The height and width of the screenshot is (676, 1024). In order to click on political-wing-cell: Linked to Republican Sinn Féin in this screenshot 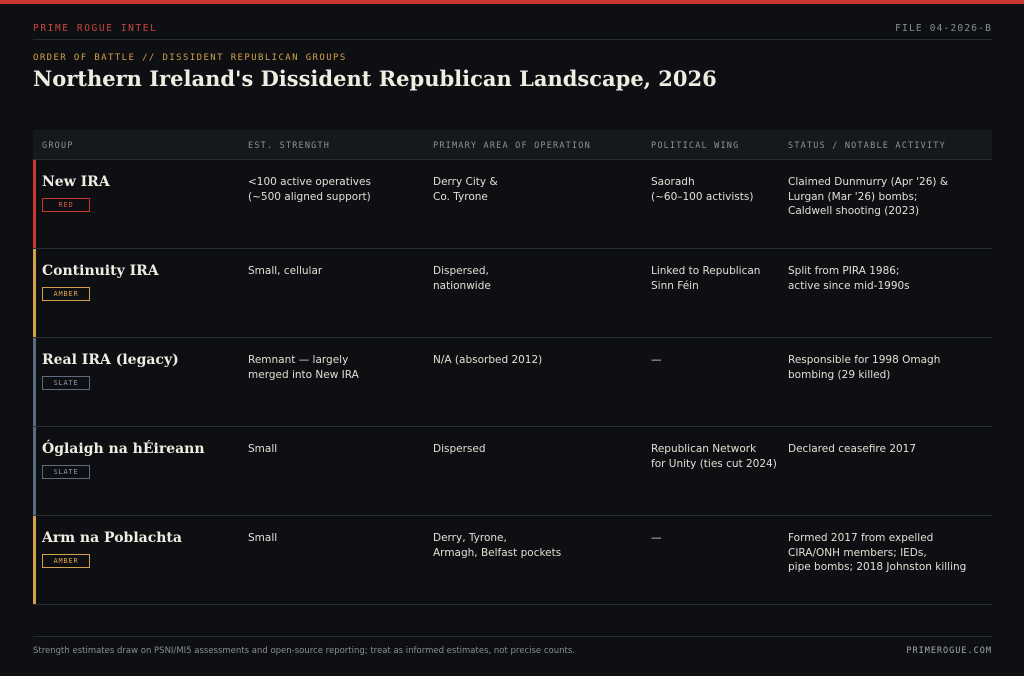, I will do `click(706, 278)`.